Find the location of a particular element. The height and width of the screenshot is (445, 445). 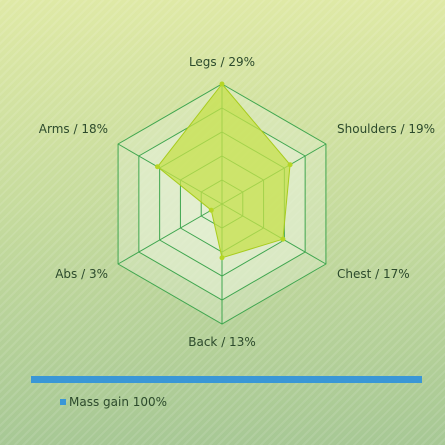

legend-swatch is located at coordinates (63, 402).